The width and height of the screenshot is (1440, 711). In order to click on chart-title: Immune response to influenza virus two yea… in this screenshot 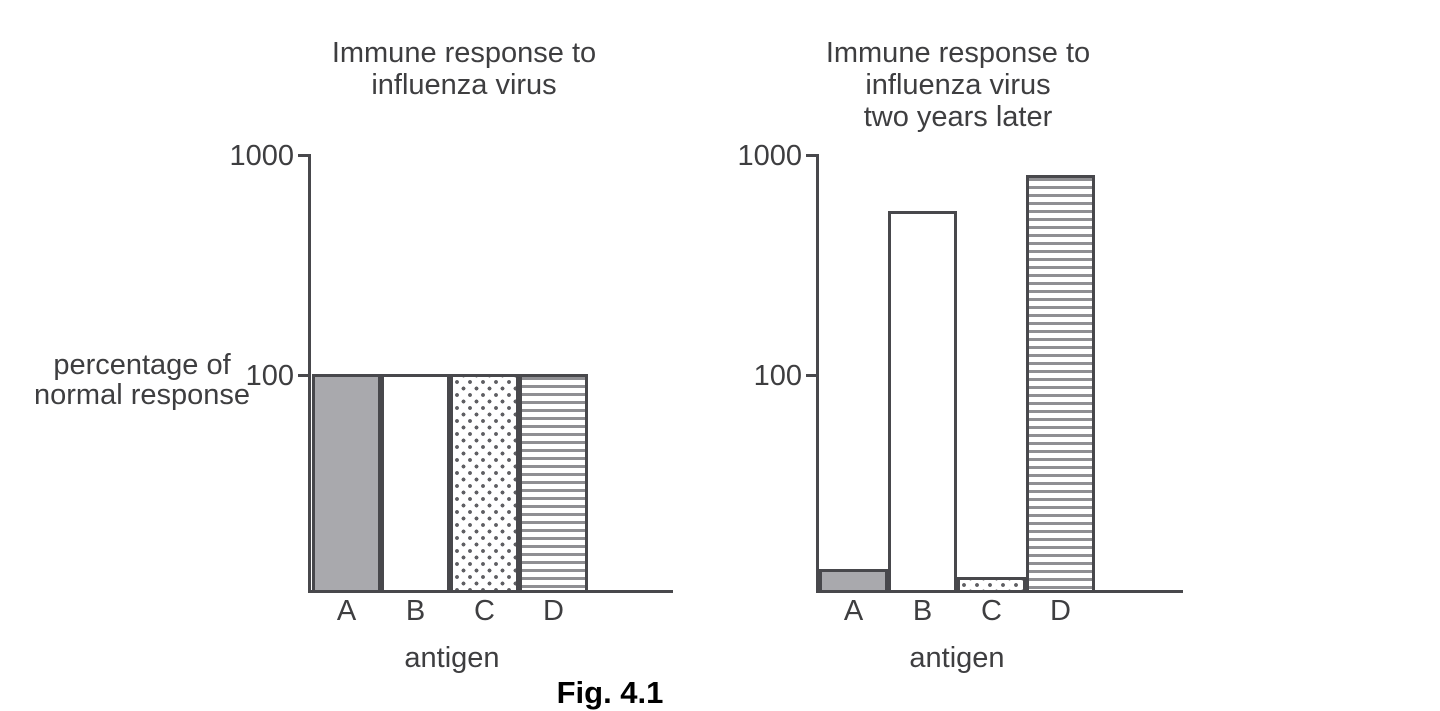, I will do `click(958, 85)`.